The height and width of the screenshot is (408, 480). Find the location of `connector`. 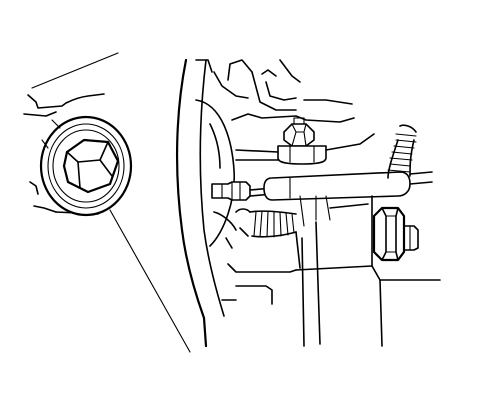

connector is located at coordinates (322, 199).